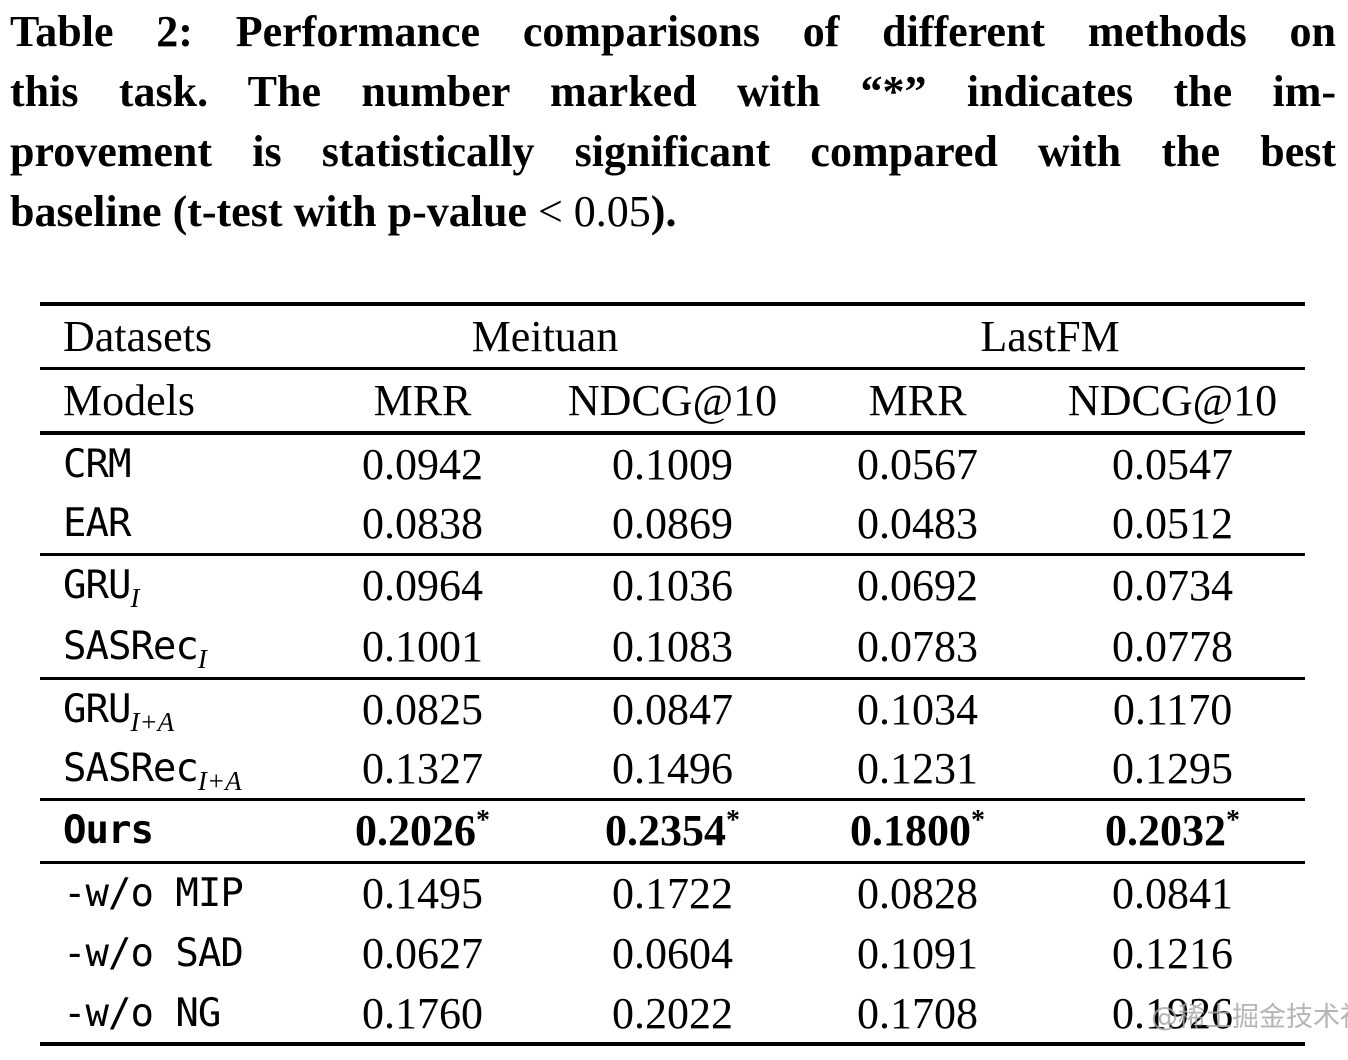  I want to click on metric-value: 0.0841, so click(1173, 891).